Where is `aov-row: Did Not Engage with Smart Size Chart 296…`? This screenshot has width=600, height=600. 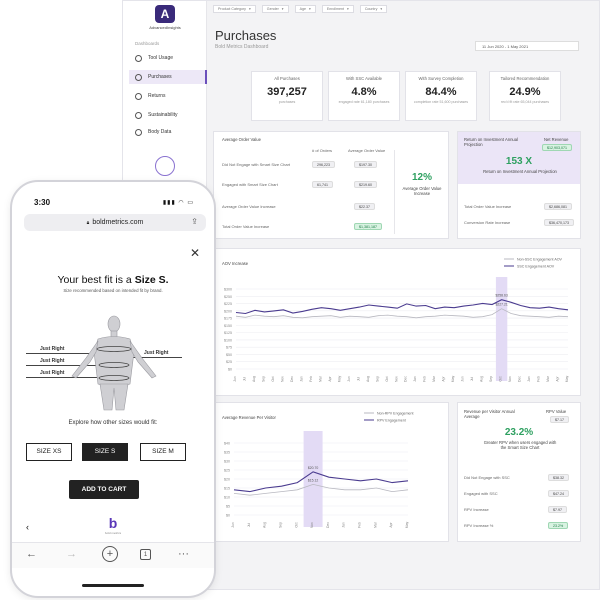
aov-row: Did Not Engage with Smart Size Chart 296… is located at coordinates (331, 165).